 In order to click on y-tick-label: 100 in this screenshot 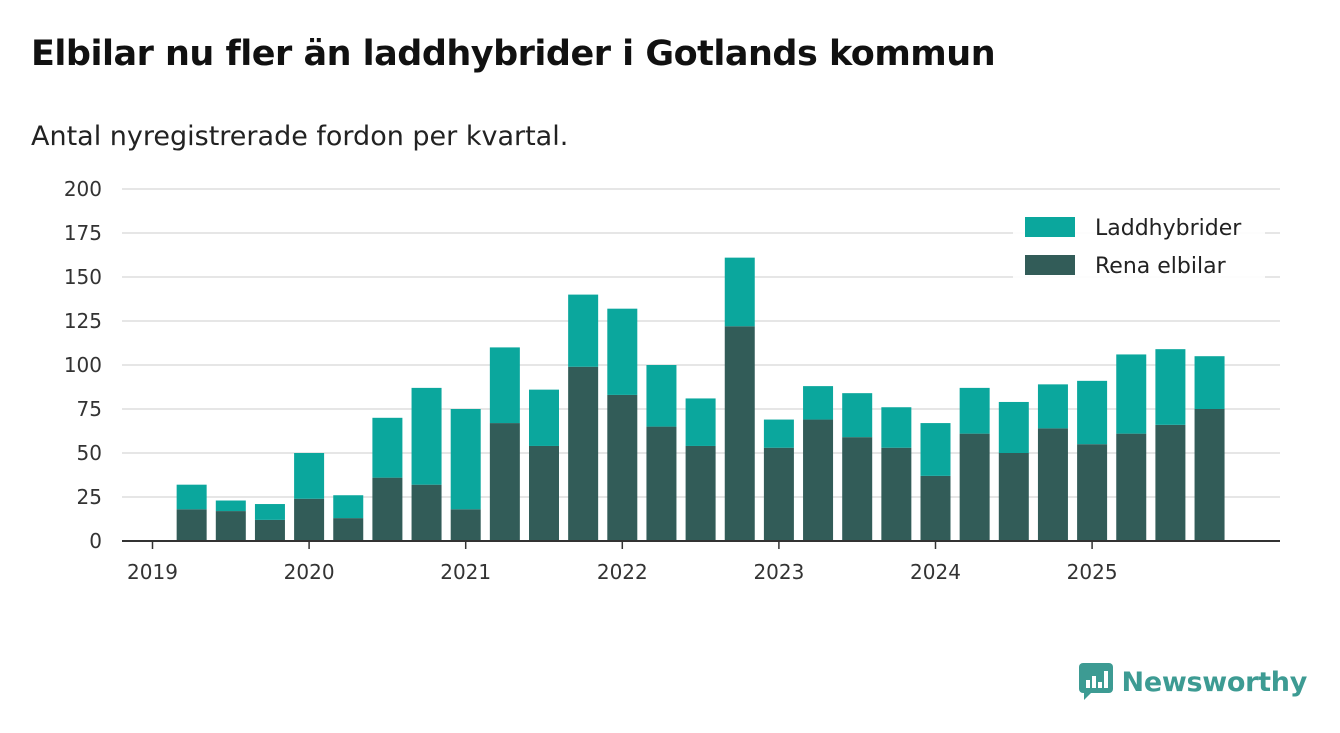, I will do `click(83, 365)`.